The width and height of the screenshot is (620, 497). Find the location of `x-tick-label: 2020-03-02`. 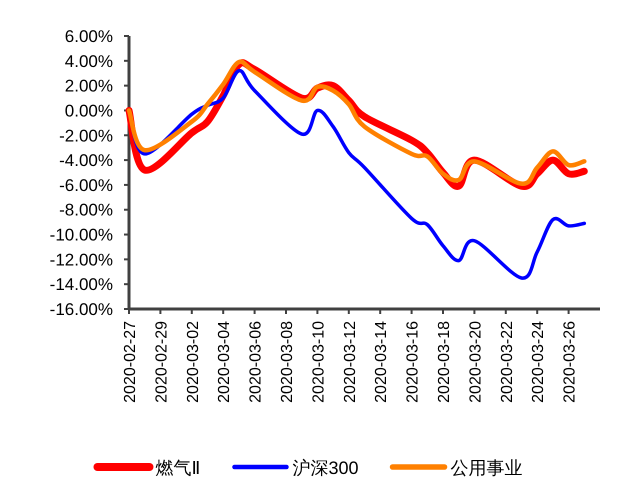

x-tick-label: 2020-03-02 is located at coordinates (193, 361).